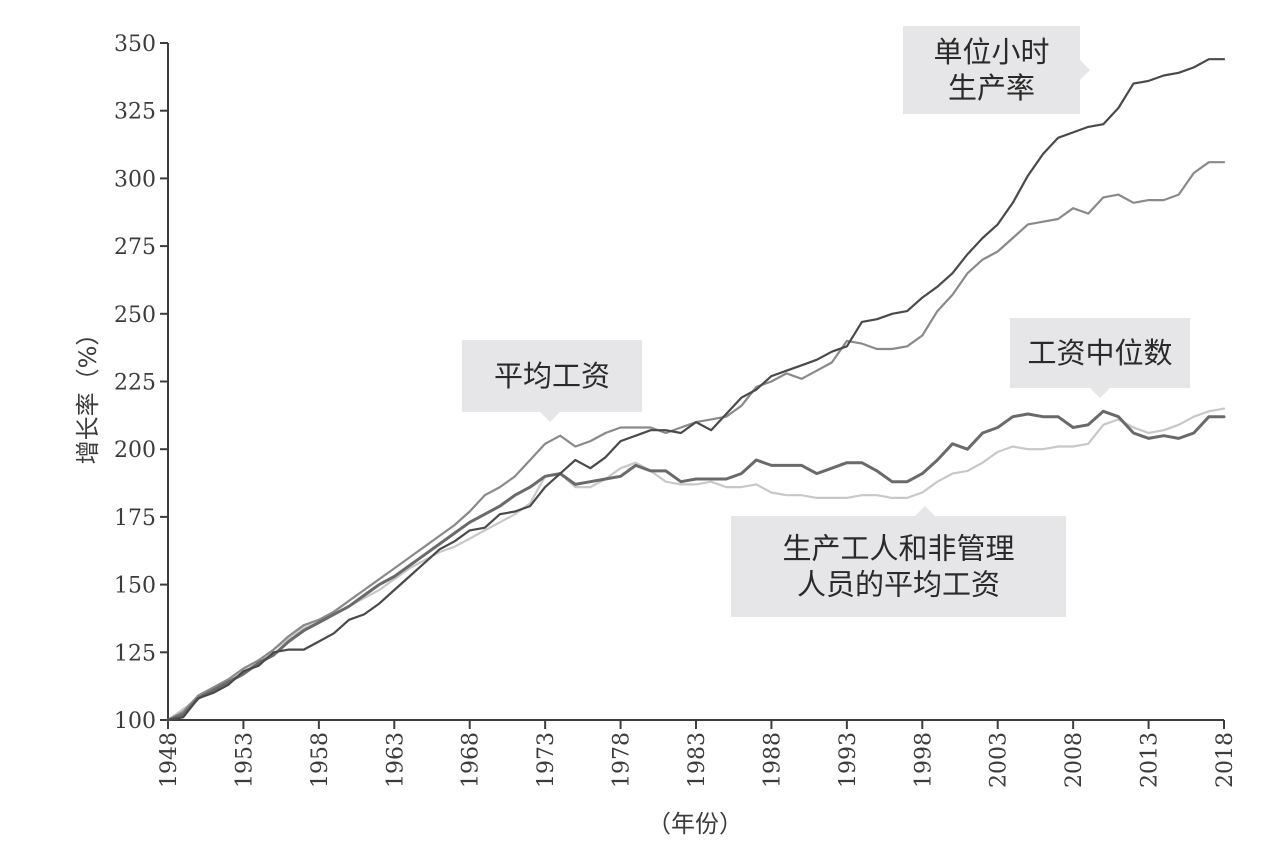  What do you see at coordinates (697, 760) in the screenshot?
I see `x-tick-label: 1983` at bounding box center [697, 760].